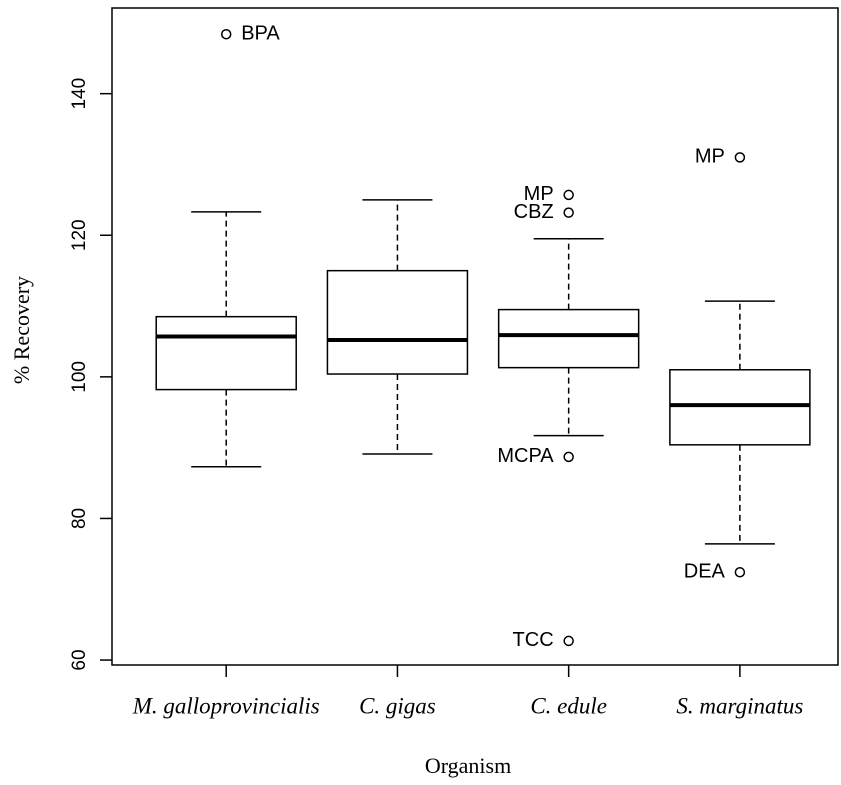 The width and height of the screenshot is (841, 785). Describe the element at coordinates (226, 705) in the screenshot. I see `x-tick-label: M. galloprovincialis` at that location.